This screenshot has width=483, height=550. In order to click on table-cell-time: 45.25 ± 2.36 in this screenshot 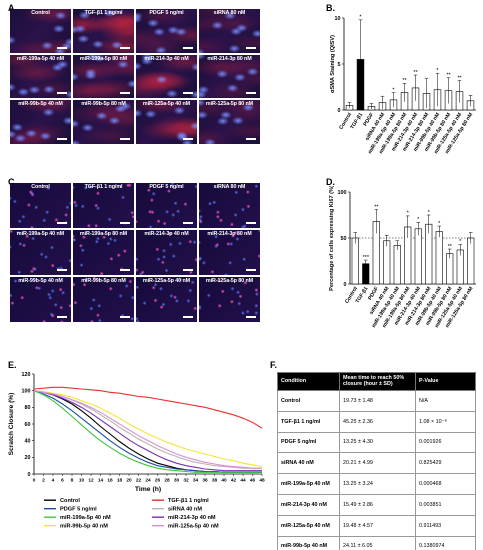, I will do `click(377, 421)`.